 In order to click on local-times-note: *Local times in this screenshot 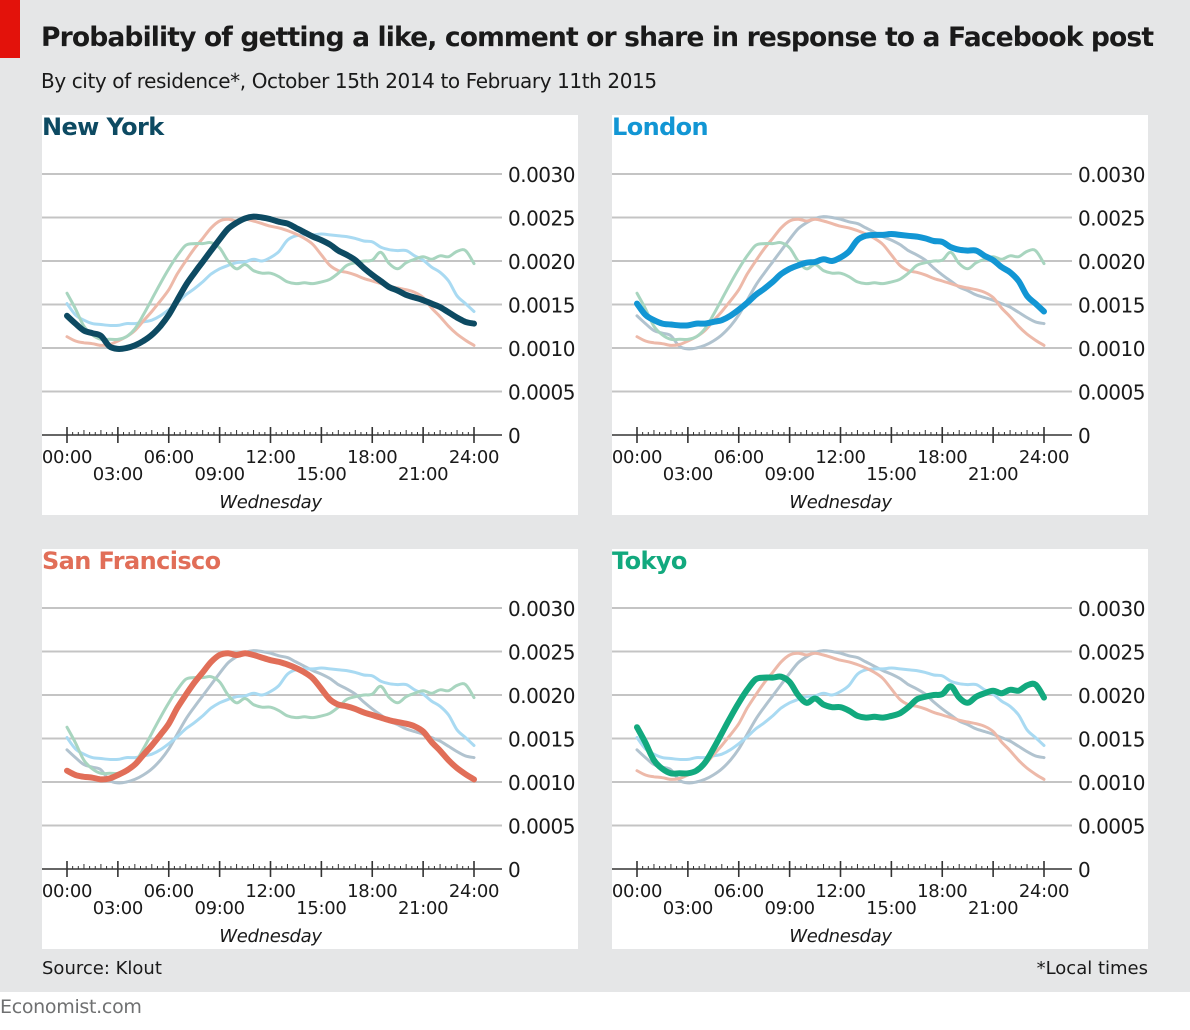, I will do `click(1092, 968)`.